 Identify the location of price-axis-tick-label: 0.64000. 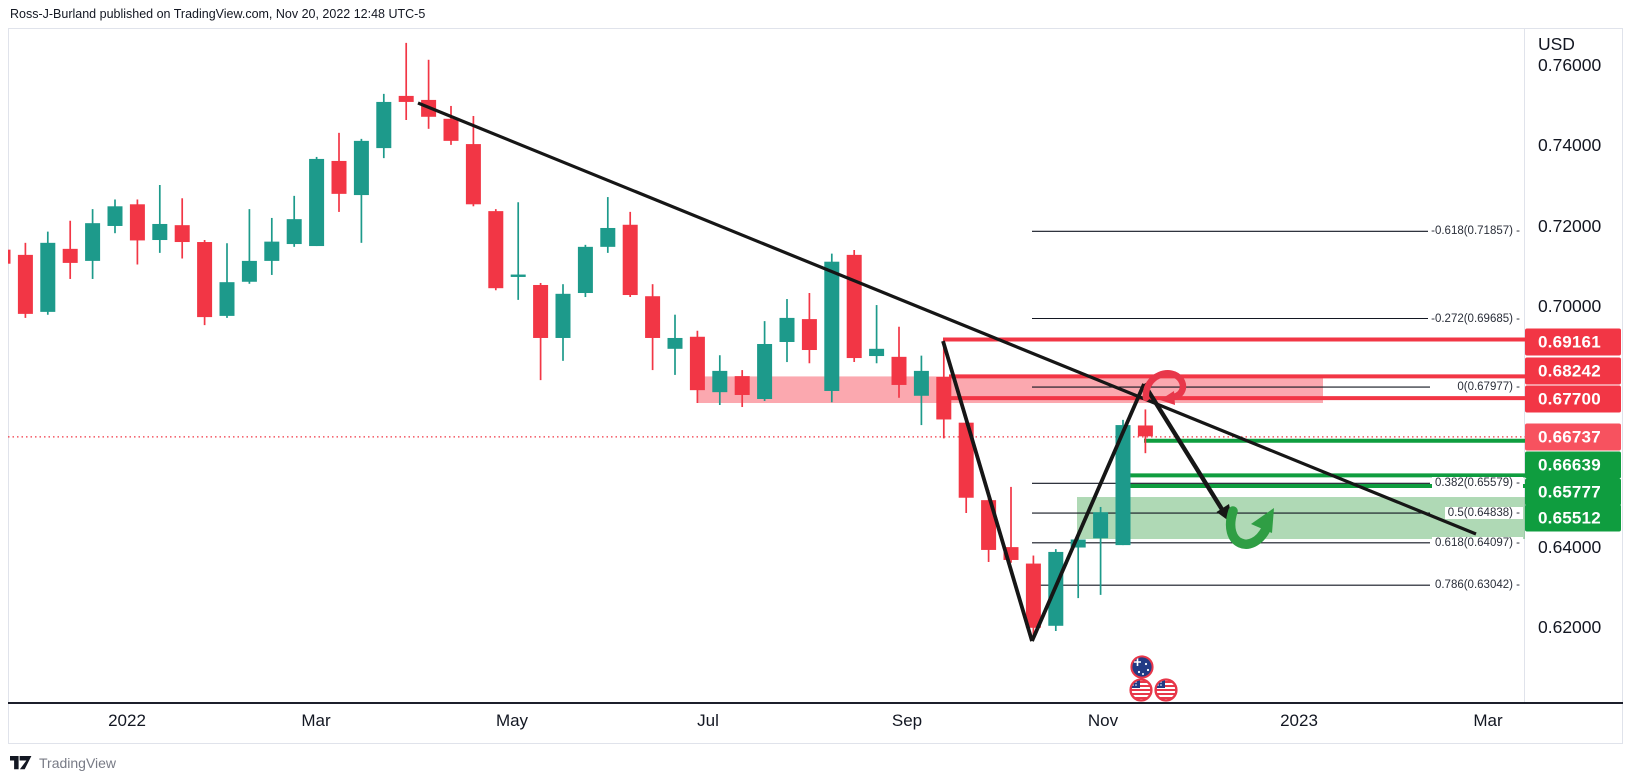
(1570, 546).